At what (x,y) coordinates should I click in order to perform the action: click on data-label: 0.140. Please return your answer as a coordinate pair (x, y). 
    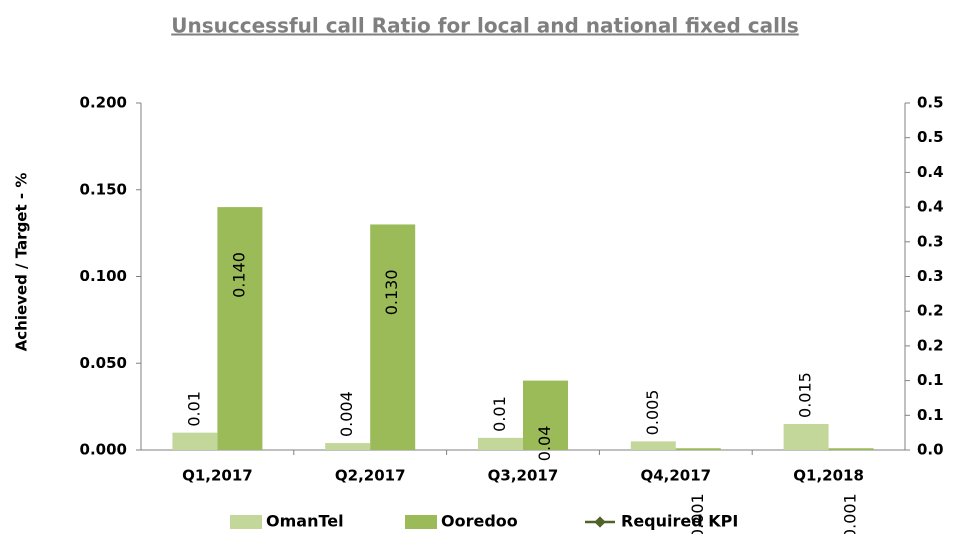
    Looking at the image, I should click on (238, 275).